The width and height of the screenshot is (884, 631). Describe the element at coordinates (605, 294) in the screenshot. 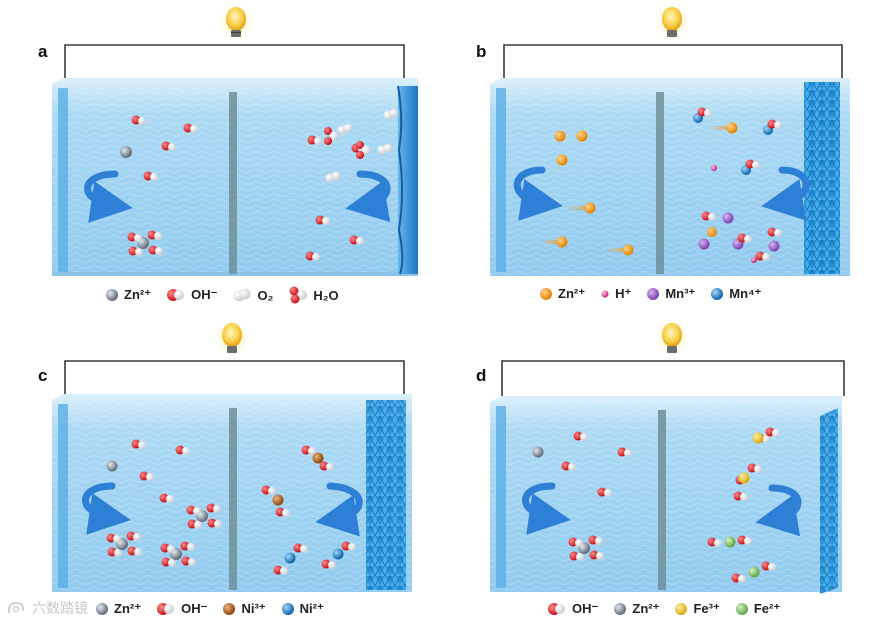

I see `proton-icon` at that location.